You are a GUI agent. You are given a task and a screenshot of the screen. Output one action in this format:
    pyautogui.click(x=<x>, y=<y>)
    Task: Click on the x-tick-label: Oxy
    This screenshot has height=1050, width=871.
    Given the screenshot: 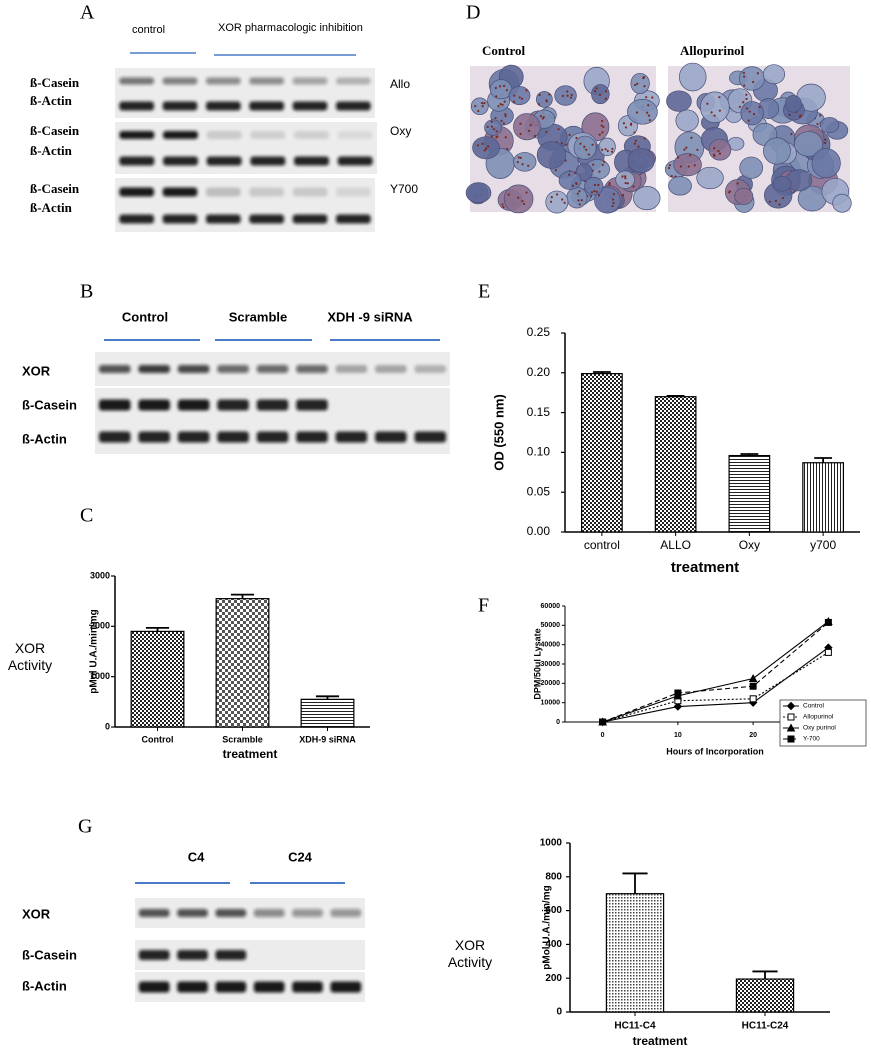 What is the action you would take?
    pyautogui.click(x=749, y=545)
    